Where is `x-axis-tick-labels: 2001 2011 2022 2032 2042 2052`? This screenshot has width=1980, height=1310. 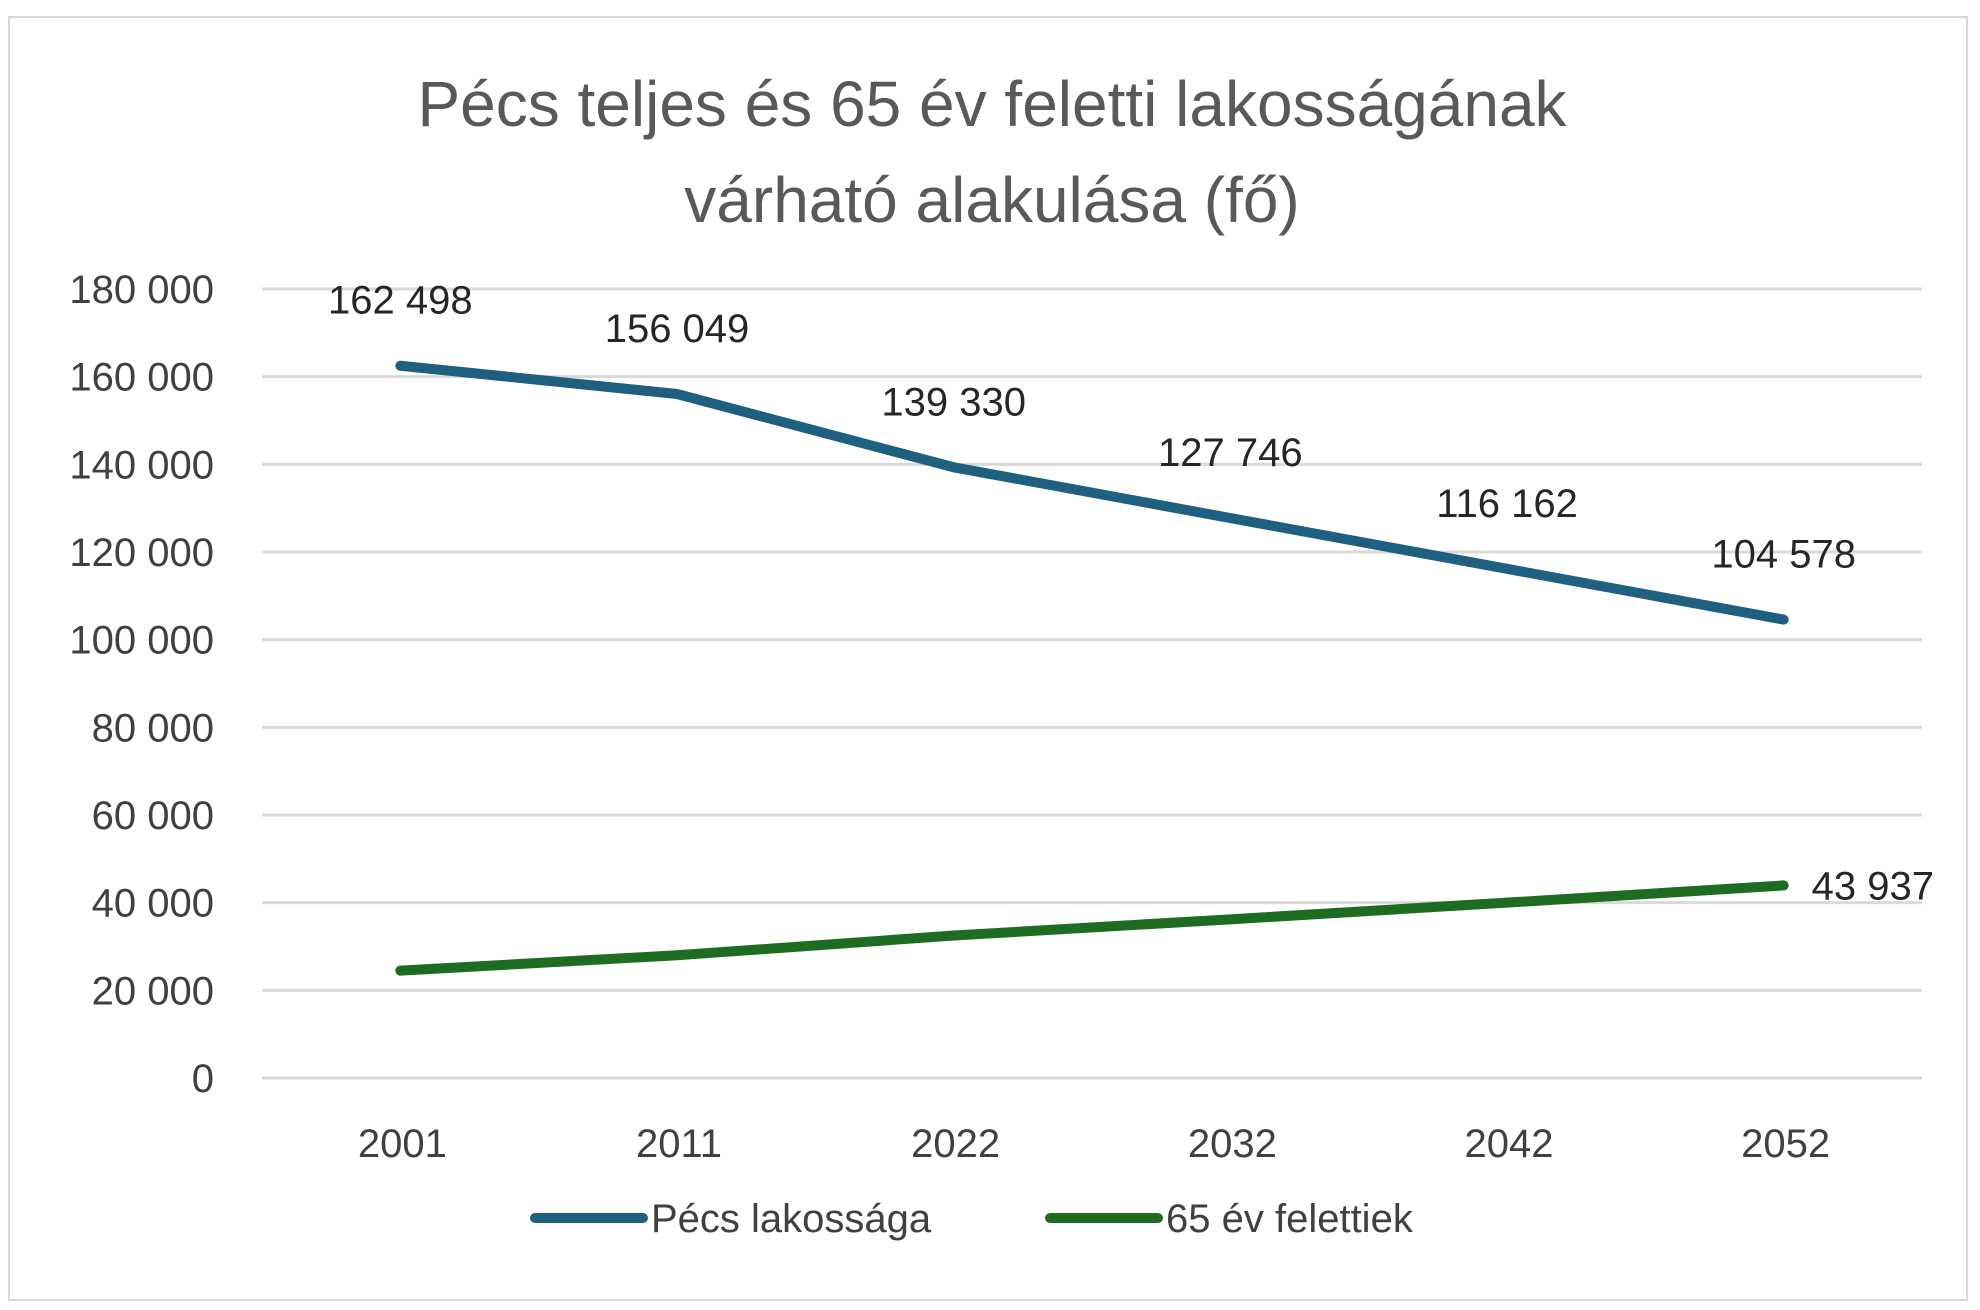
x-axis-tick-labels: 2001 2011 2022 2032 2042 2052 is located at coordinates (1094, 1144).